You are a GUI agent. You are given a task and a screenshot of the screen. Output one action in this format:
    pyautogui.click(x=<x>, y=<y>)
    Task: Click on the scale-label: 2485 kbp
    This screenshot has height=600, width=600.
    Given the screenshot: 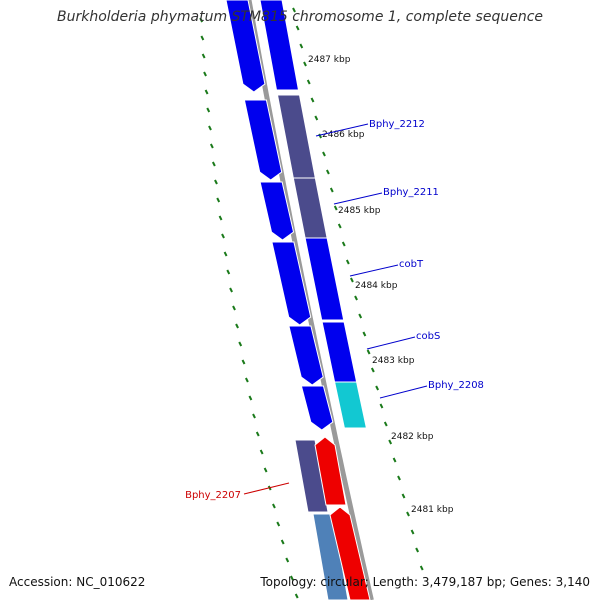 What is the action you would take?
    pyautogui.click(x=359, y=211)
    